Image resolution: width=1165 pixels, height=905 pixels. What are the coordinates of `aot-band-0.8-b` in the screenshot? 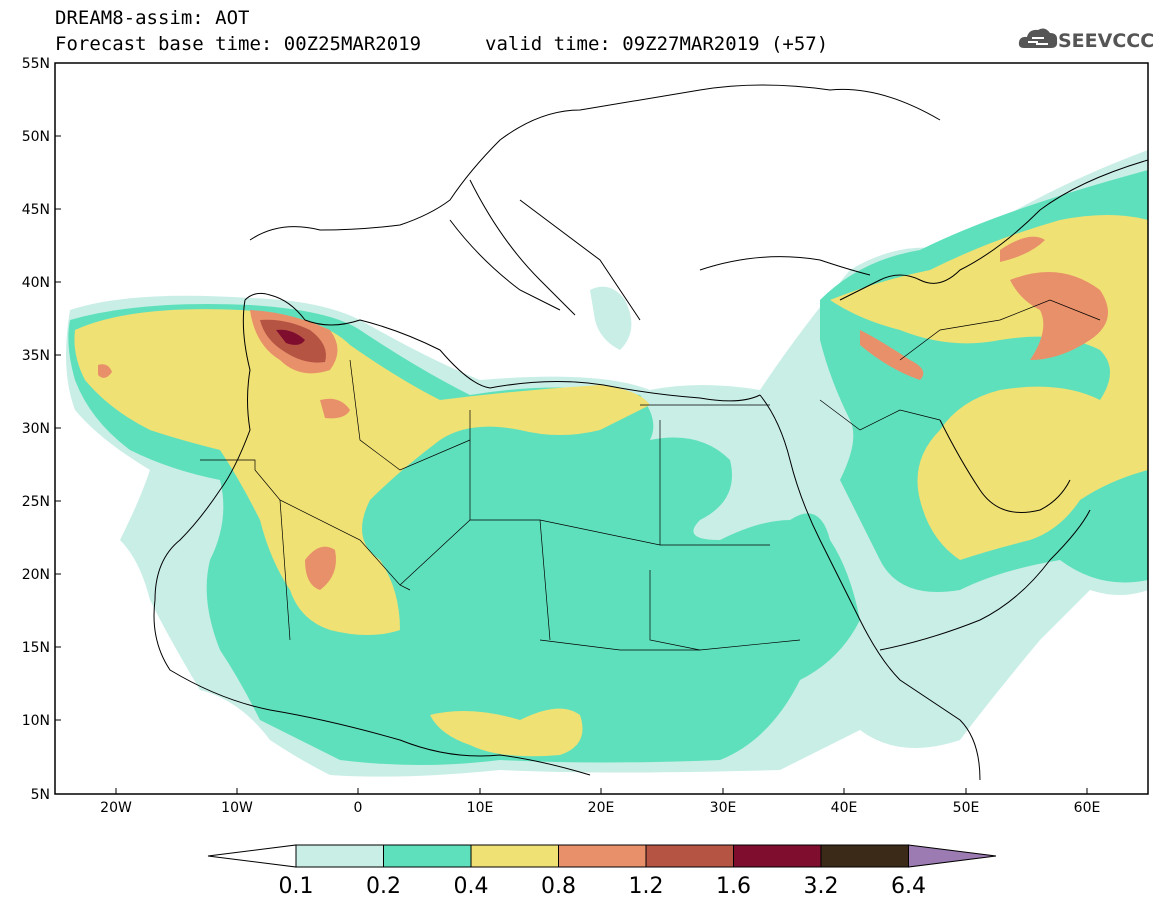 It's located at (320, 568).